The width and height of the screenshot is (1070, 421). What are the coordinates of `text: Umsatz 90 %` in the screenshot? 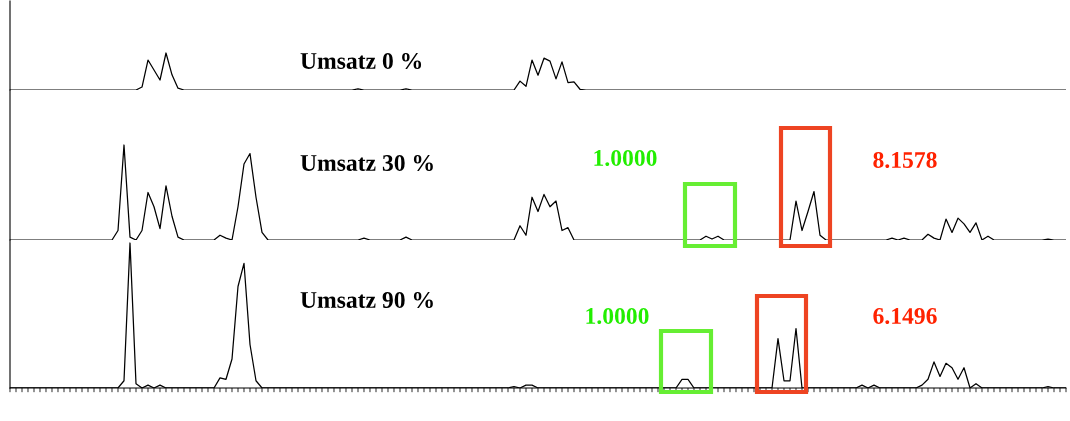 It's located at (366, 299).